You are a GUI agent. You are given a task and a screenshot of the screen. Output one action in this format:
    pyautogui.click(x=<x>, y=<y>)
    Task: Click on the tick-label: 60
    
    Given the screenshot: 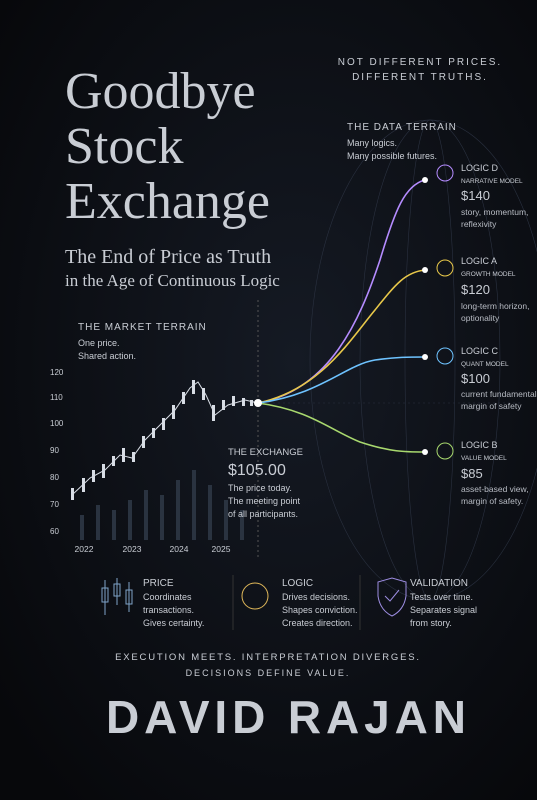 What is the action you would take?
    pyautogui.click(x=54, y=531)
    